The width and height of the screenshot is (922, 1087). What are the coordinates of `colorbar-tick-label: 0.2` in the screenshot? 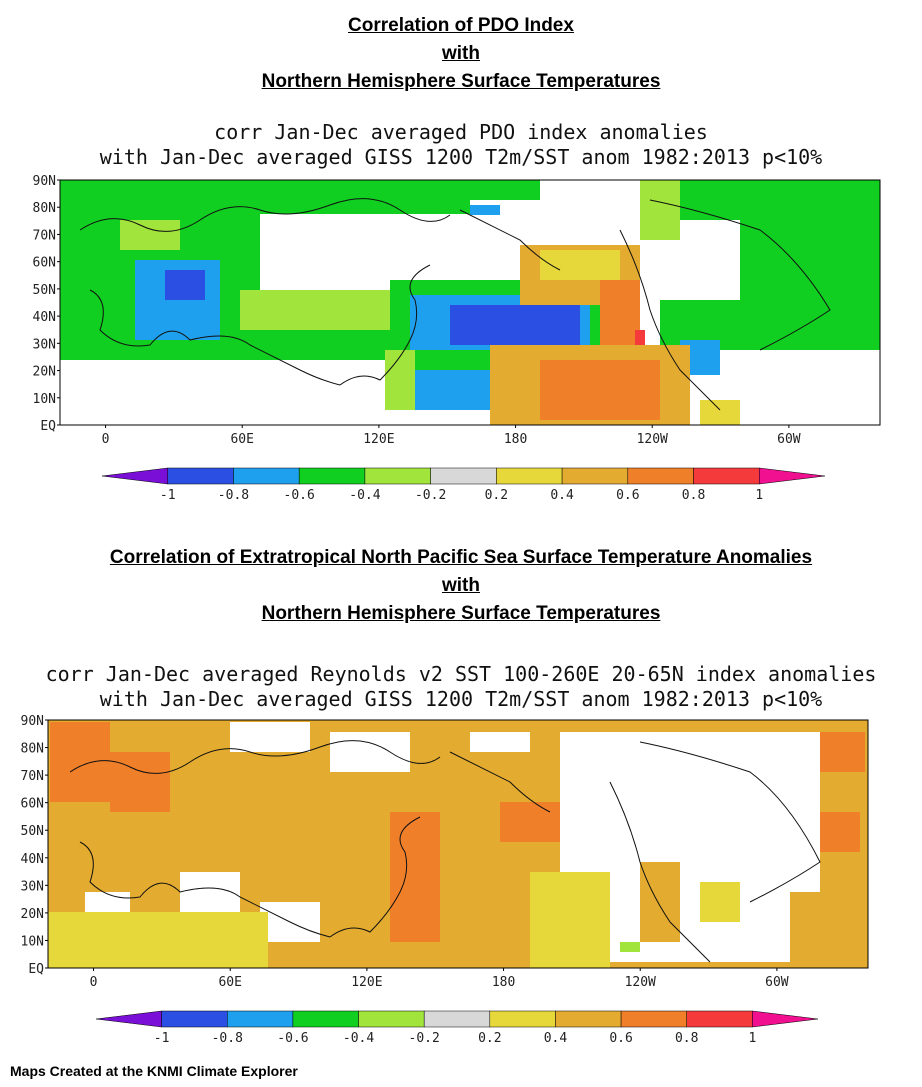 It's located at (496, 495).